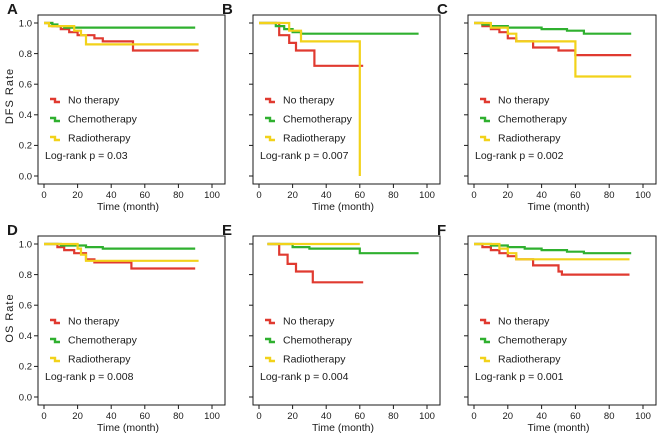 This screenshot has width=660, height=437. Describe the element at coordinates (227, 230) in the screenshot. I see `panel-letter: E` at that location.